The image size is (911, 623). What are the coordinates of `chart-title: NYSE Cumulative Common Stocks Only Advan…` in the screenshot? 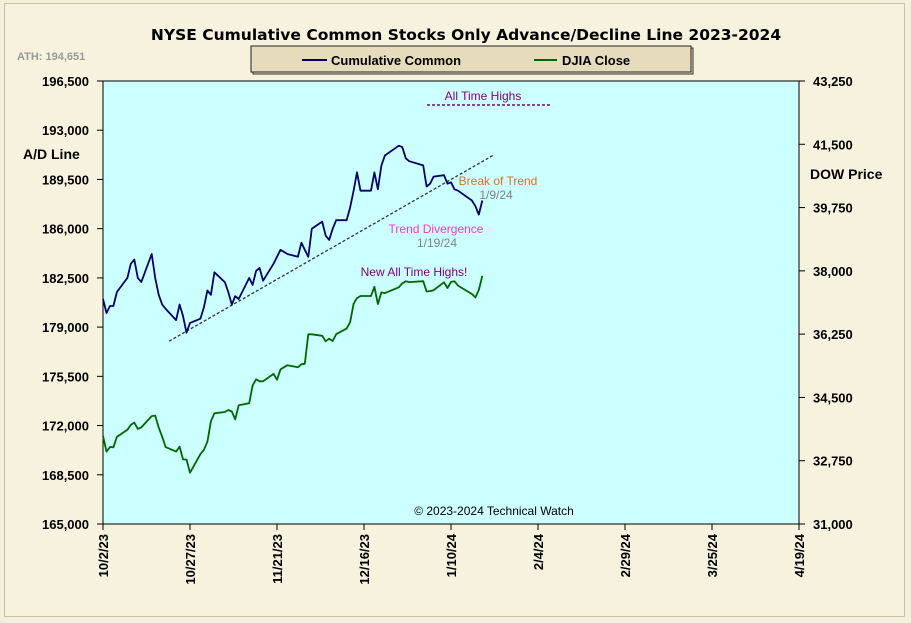 It's located at (466, 35).